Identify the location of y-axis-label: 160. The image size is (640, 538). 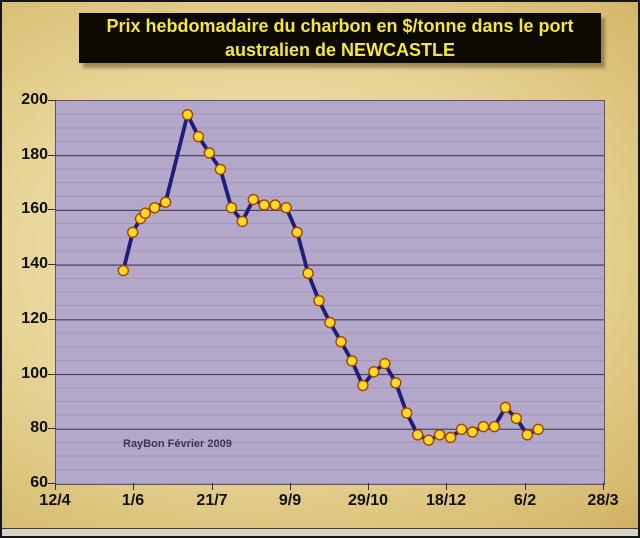
(34, 209).